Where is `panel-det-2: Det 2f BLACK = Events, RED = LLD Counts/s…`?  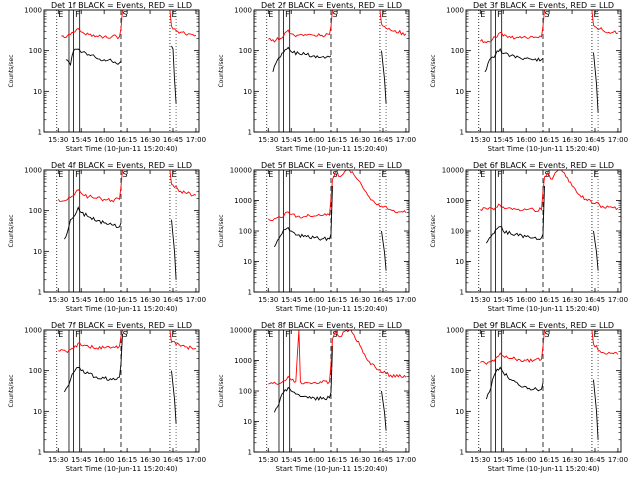
panel-det-2: Det 2f BLACK = Events, RED = LLD Counts/s… is located at coordinates (317, 77).